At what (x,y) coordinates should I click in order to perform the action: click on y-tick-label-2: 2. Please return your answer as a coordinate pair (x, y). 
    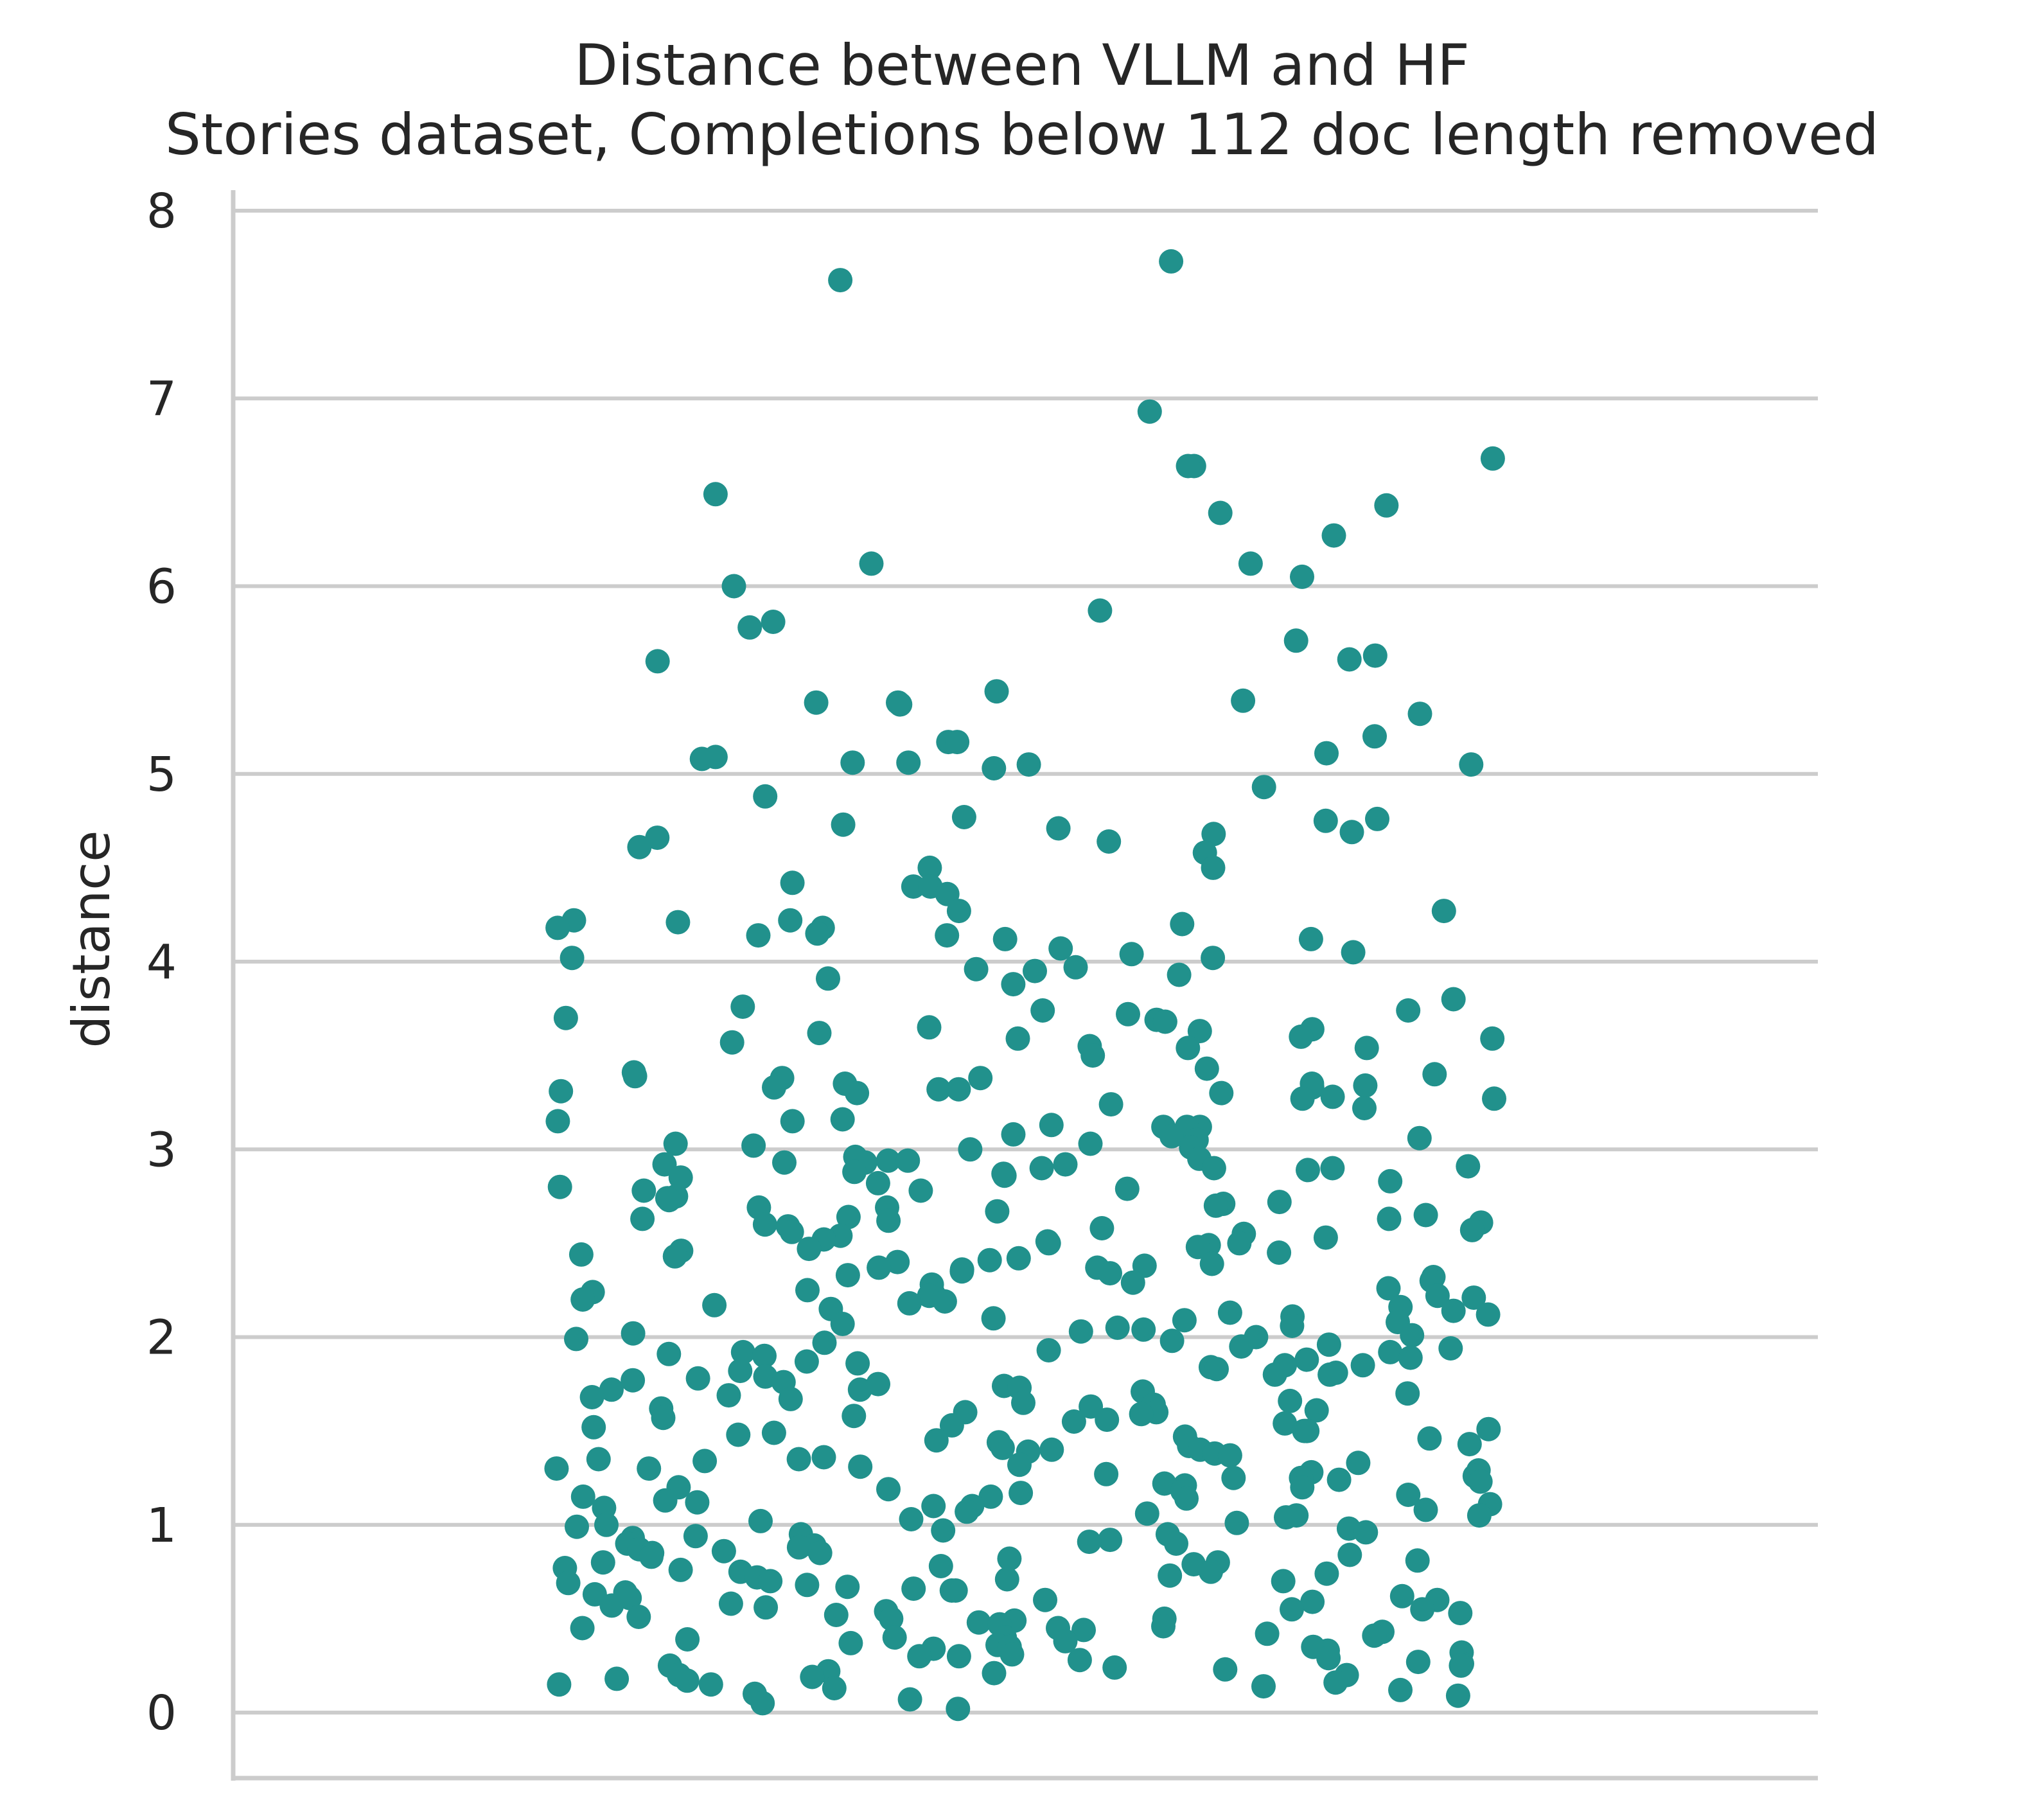
    Looking at the image, I should click on (161, 1338).